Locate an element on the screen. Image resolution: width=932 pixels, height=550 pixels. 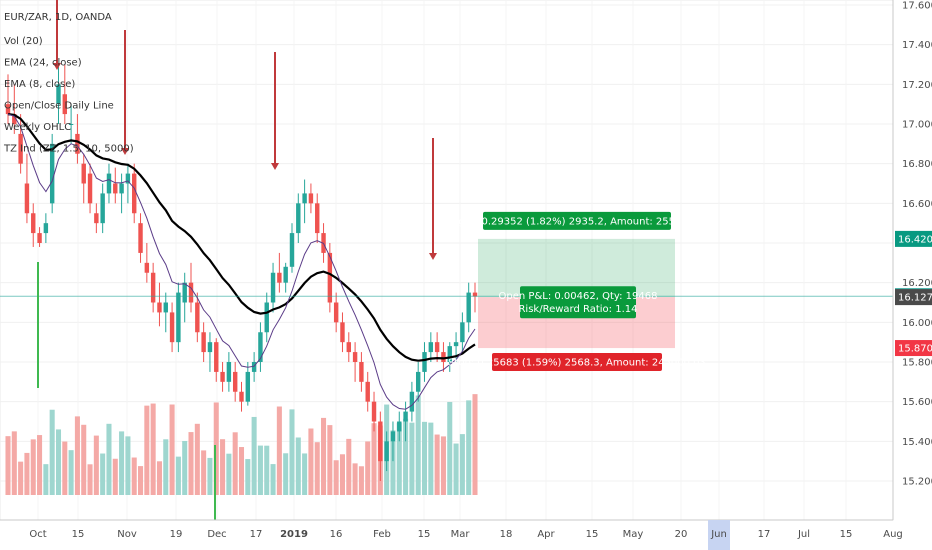
x-tick-label: 15 is located at coordinates (592, 534).